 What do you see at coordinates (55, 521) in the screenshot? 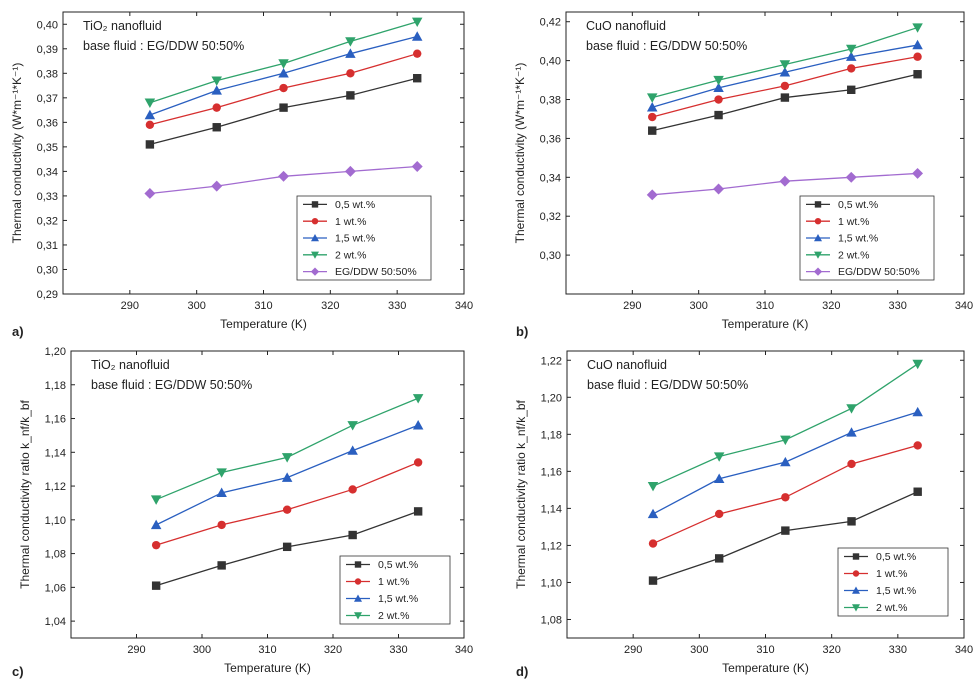
I see `y-tick-label: 1,10` at bounding box center [55, 521].